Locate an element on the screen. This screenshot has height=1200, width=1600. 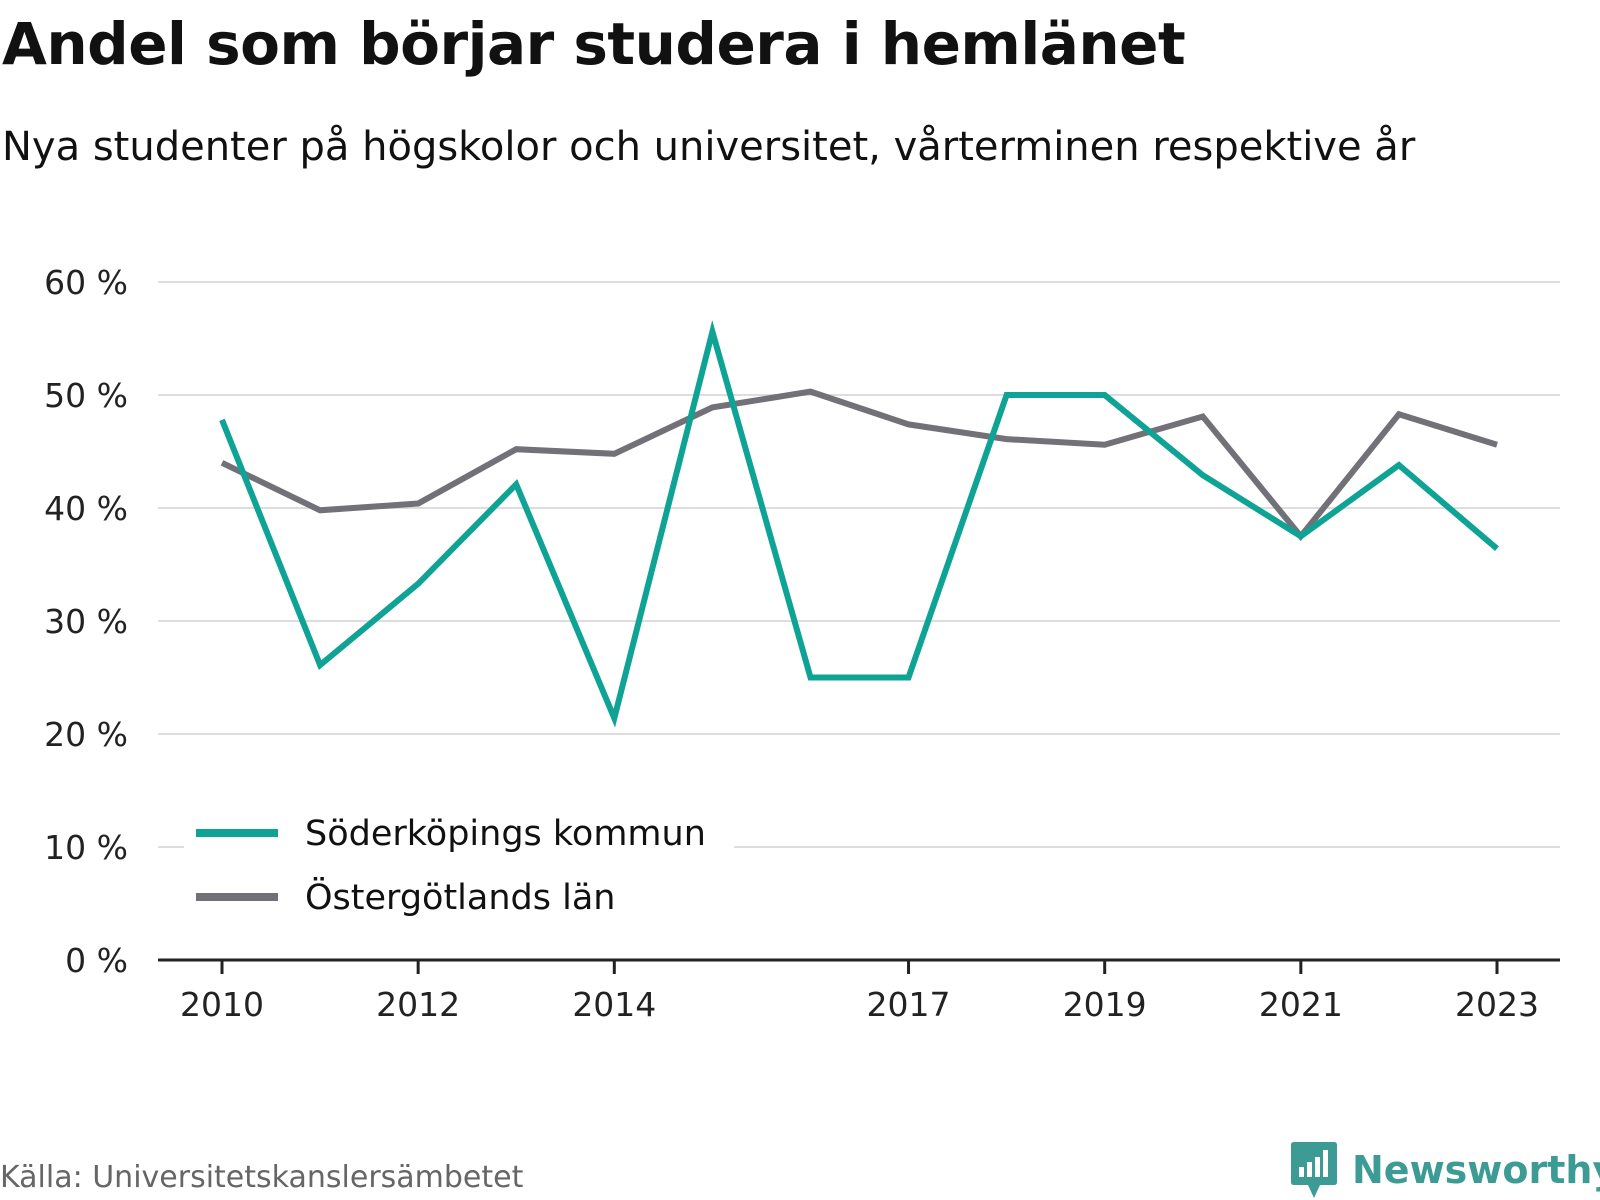
y-tick-label: 30 % is located at coordinates (86, 621).